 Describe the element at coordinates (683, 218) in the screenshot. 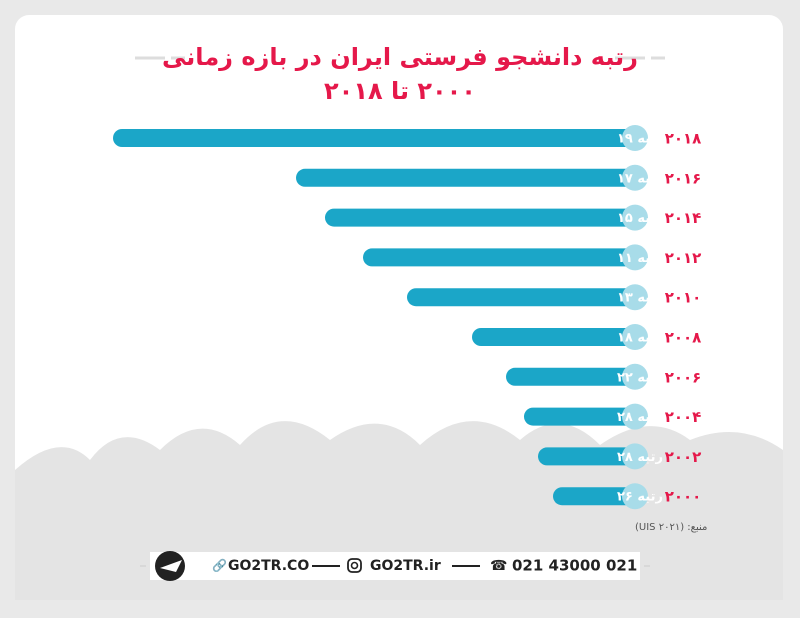

I see `year-label: ۲۰۱۴` at that location.